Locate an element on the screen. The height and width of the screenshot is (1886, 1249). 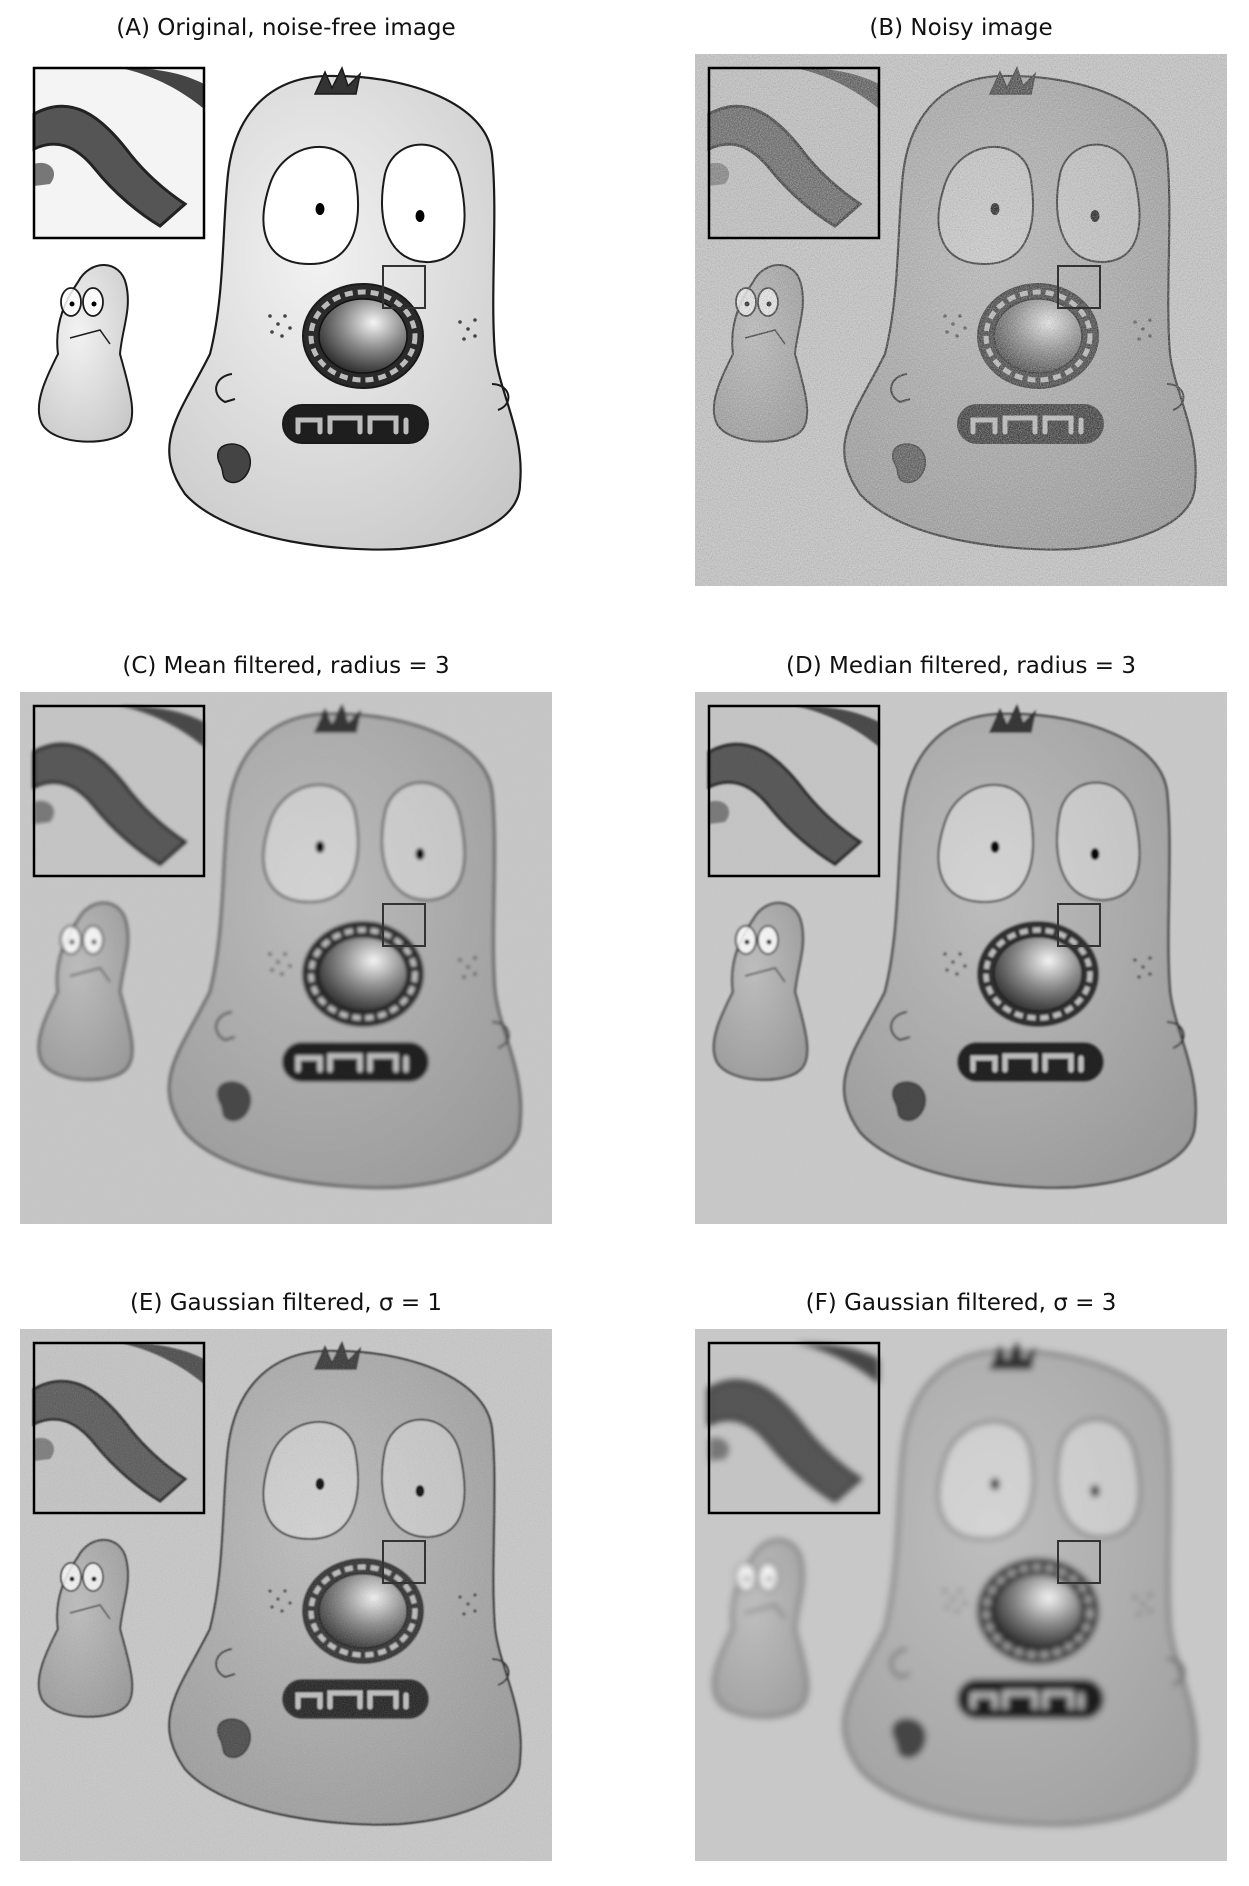
nose-ring-links is located at coordinates (363, 336).